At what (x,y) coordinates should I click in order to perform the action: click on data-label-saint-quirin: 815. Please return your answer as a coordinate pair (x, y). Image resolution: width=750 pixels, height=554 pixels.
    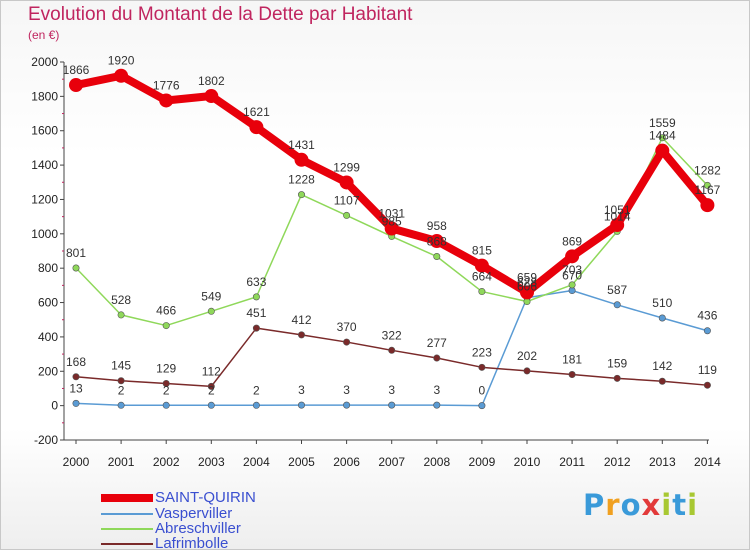
    Looking at the image, I should click on (482, 251).